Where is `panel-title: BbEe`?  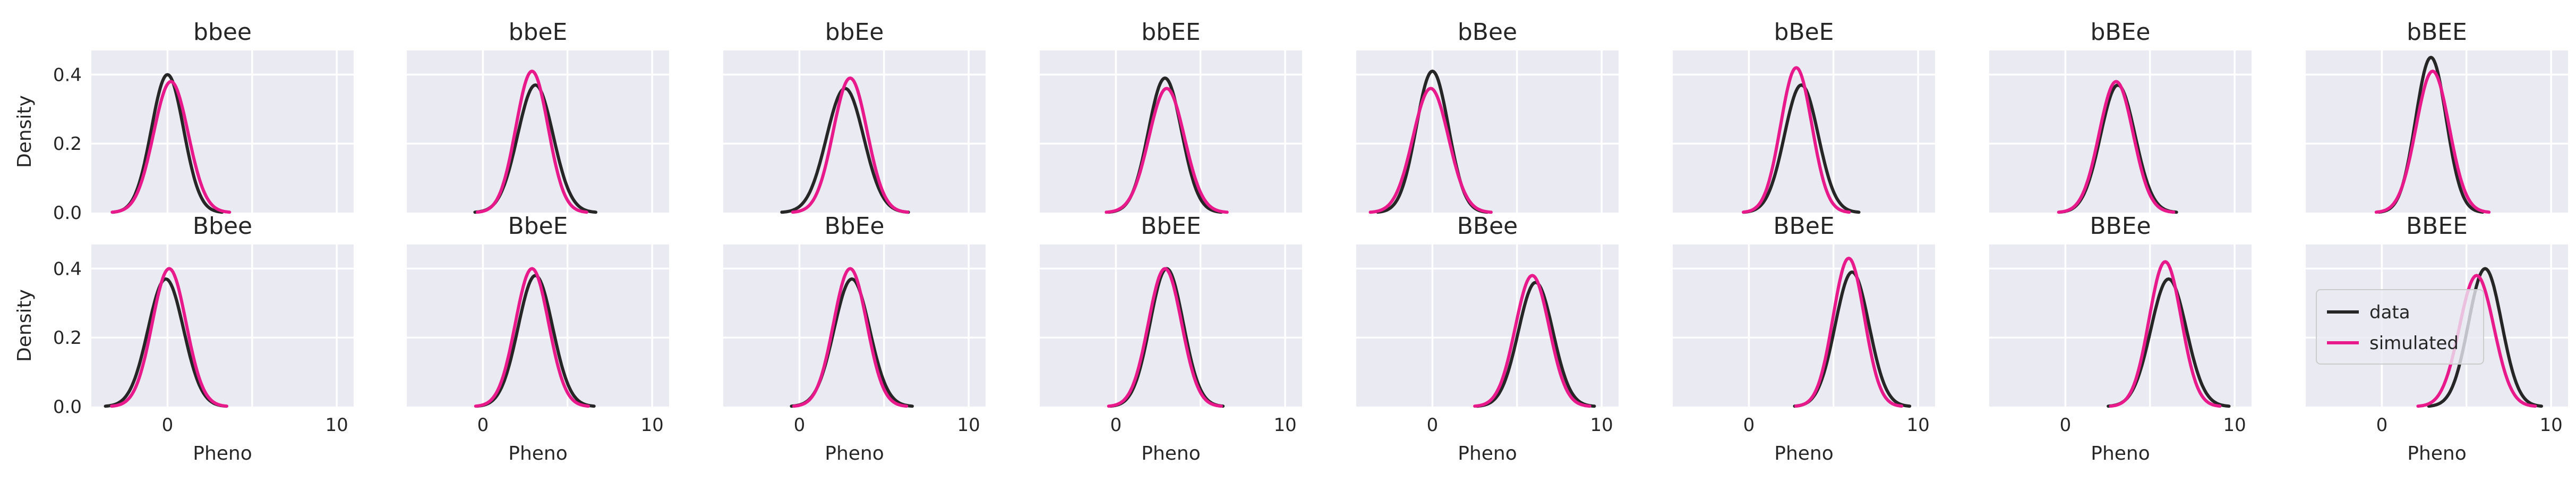 panel-title: BbEe is located at coordinates (855, 226).